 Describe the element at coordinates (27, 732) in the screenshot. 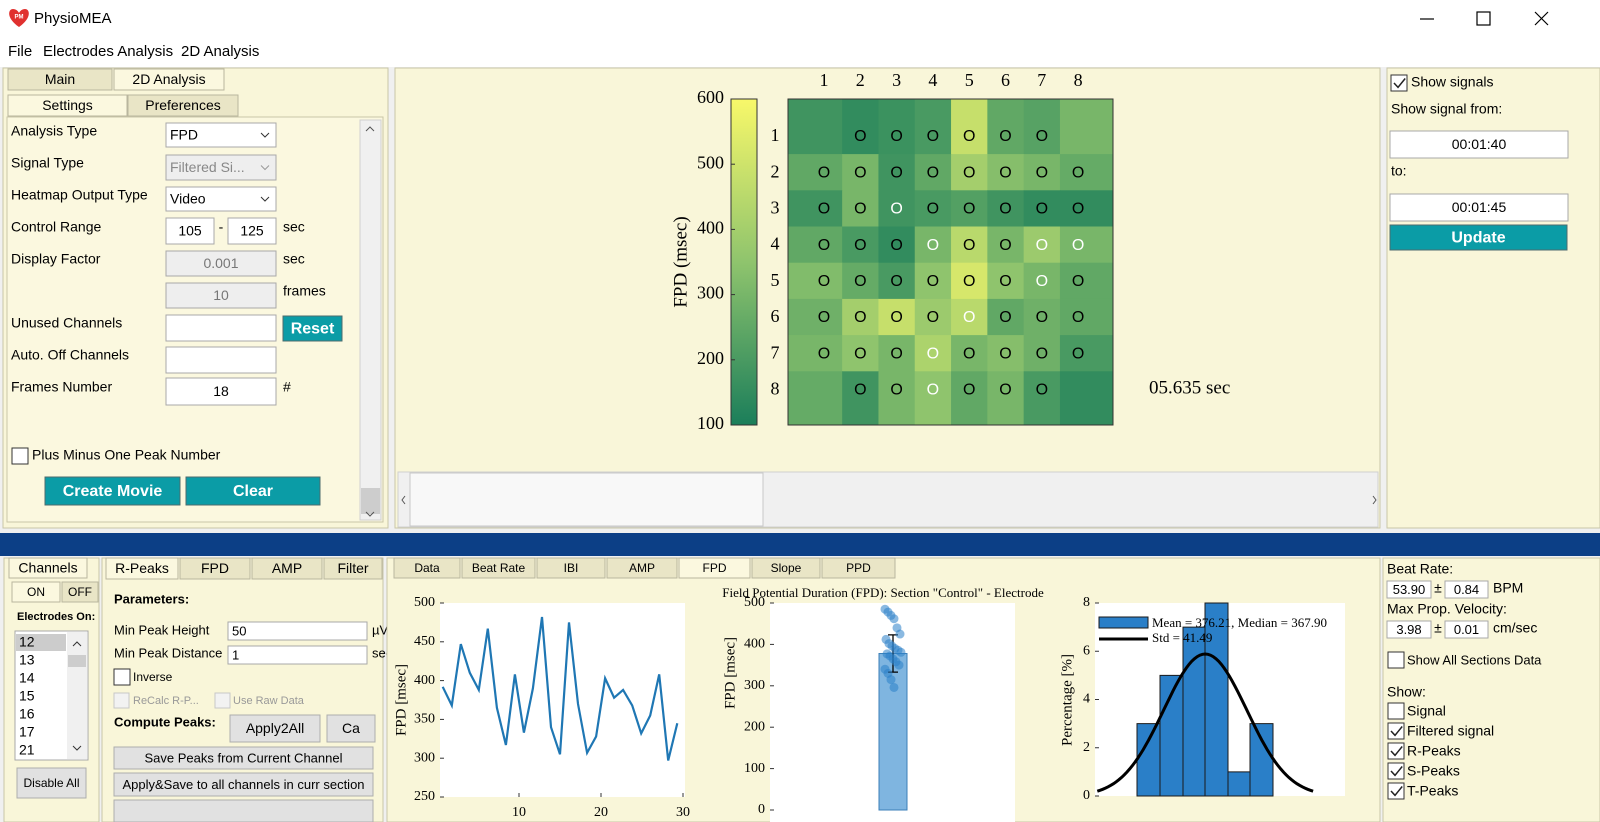

I see `list-item: 17` at that location.